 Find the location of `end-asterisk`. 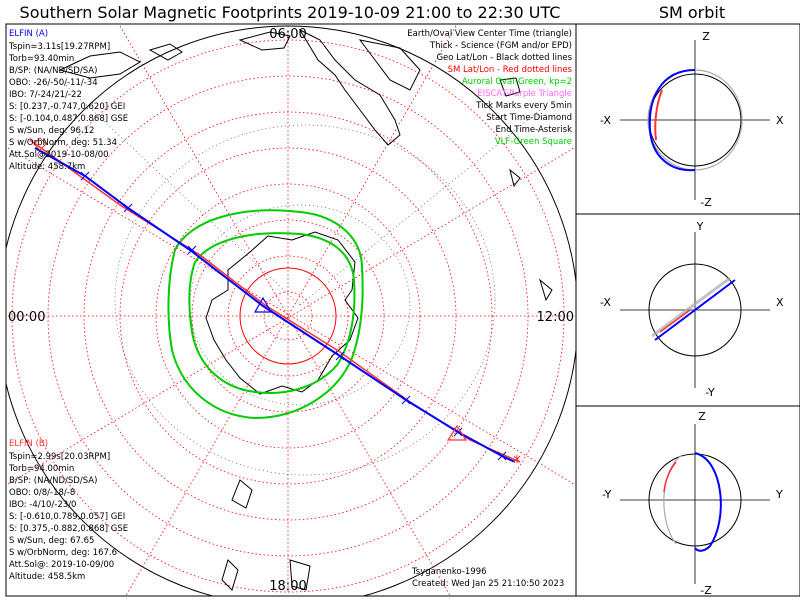

end-asterisk is located at coordinates (517, 459).